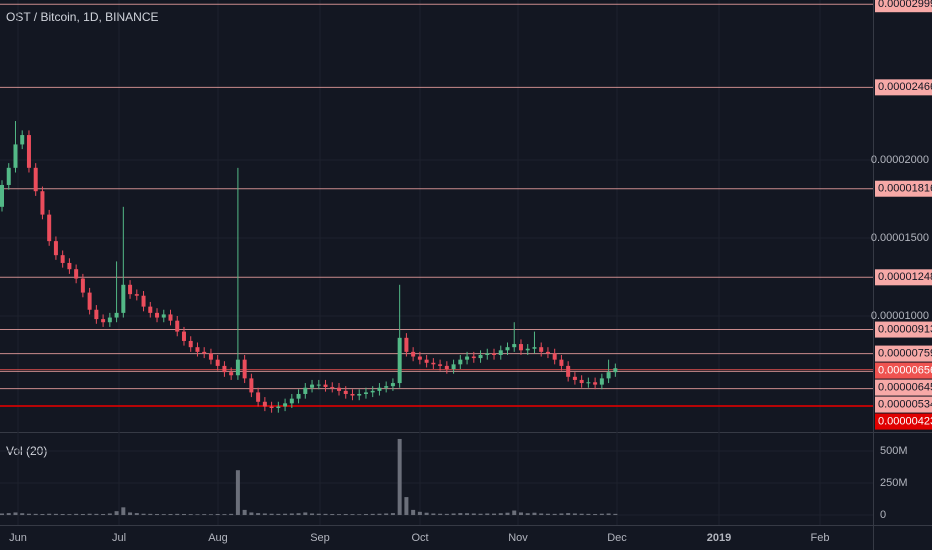  Describe the element at coordinates (617, 538) in the screenshot. I see `x-tick-label: Dec` at that location.